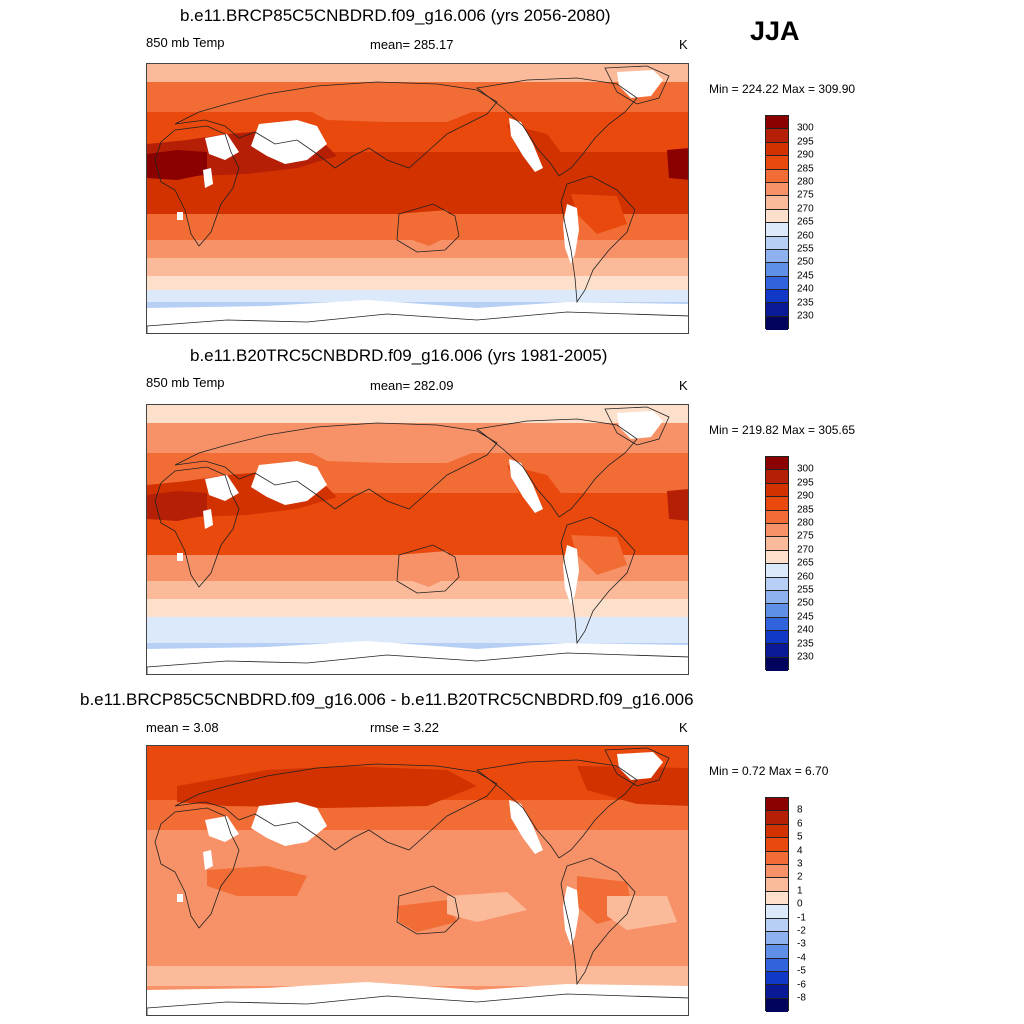 The width and height of the screenshot is (1024, 1024). I want to click on colorbar-tick-label: 230, so click(805, 657).